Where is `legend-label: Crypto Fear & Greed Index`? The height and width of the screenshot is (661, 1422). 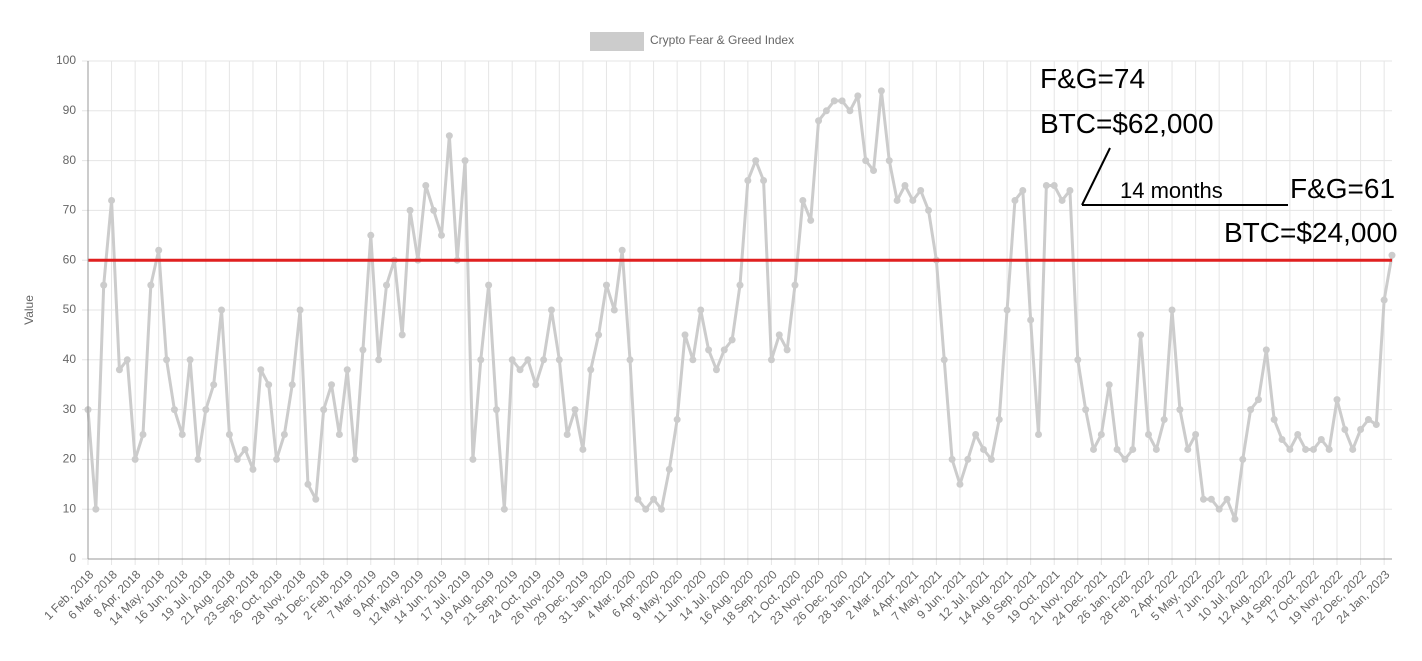 legend-label: Crypto Fear & Greed Index is located at coordinates (722, 40).